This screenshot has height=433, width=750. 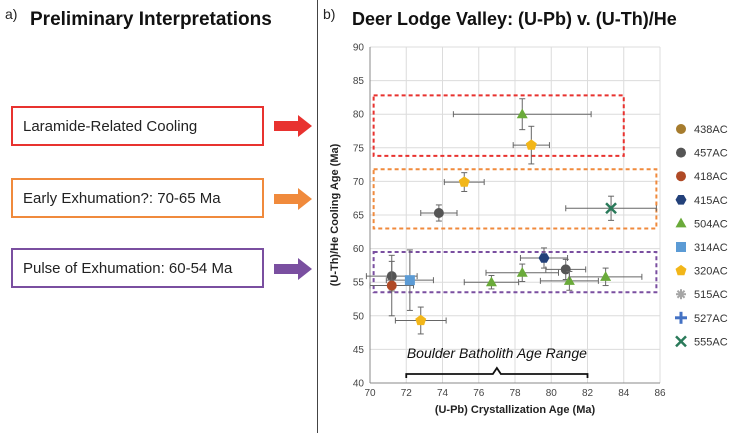 What do you see at coordinates (515, 393) in the screenshot?
I see `x-tick-label: 78` at bounding box center [515, 393].